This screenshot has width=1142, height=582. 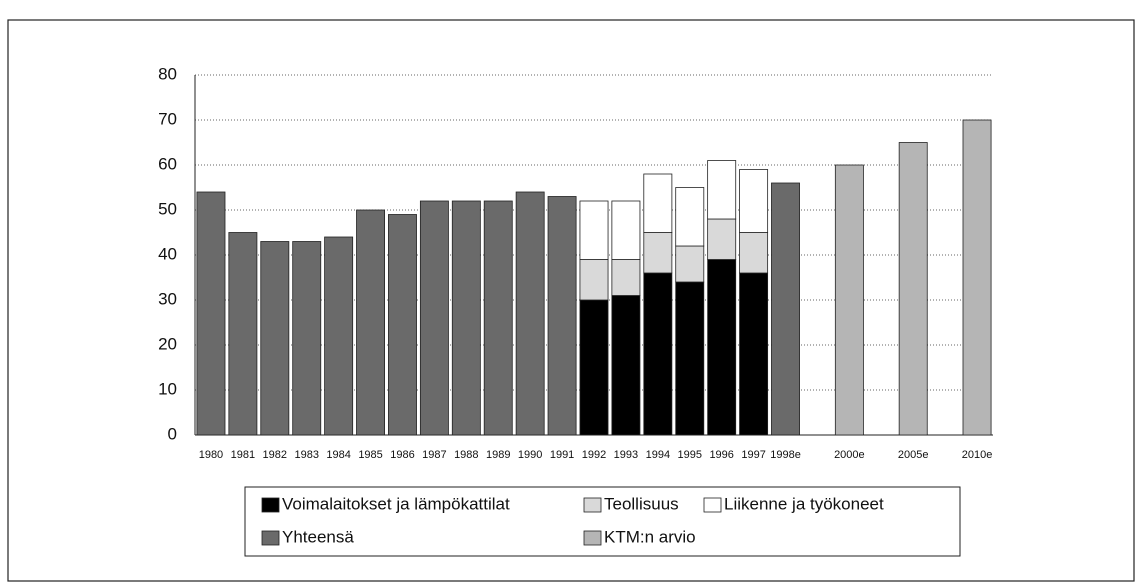 I want to click on x-tick-label: 1986, so click(x=402, y=455).